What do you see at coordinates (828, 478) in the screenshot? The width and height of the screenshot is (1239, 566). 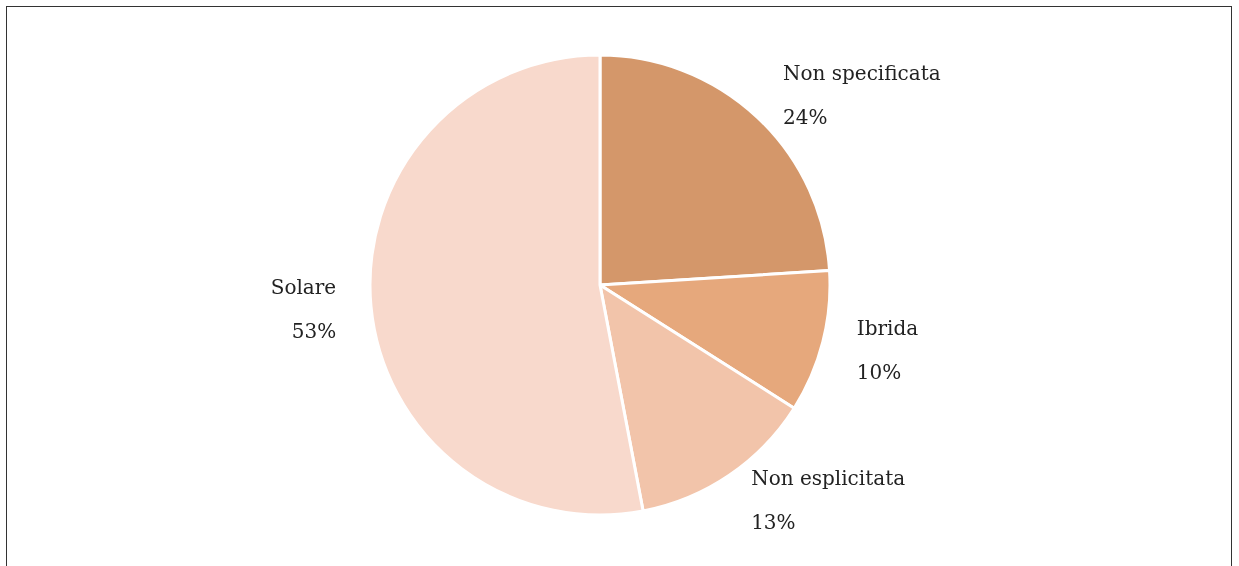 I see `slice-label: Non esplicitata` at bounding box center [828, 478].